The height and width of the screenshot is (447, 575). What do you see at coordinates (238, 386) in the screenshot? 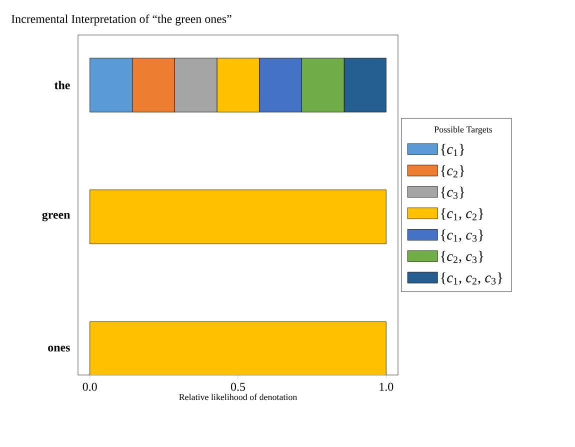
I see `x-tick-label: 0.5` at bounding box center [238, 386].